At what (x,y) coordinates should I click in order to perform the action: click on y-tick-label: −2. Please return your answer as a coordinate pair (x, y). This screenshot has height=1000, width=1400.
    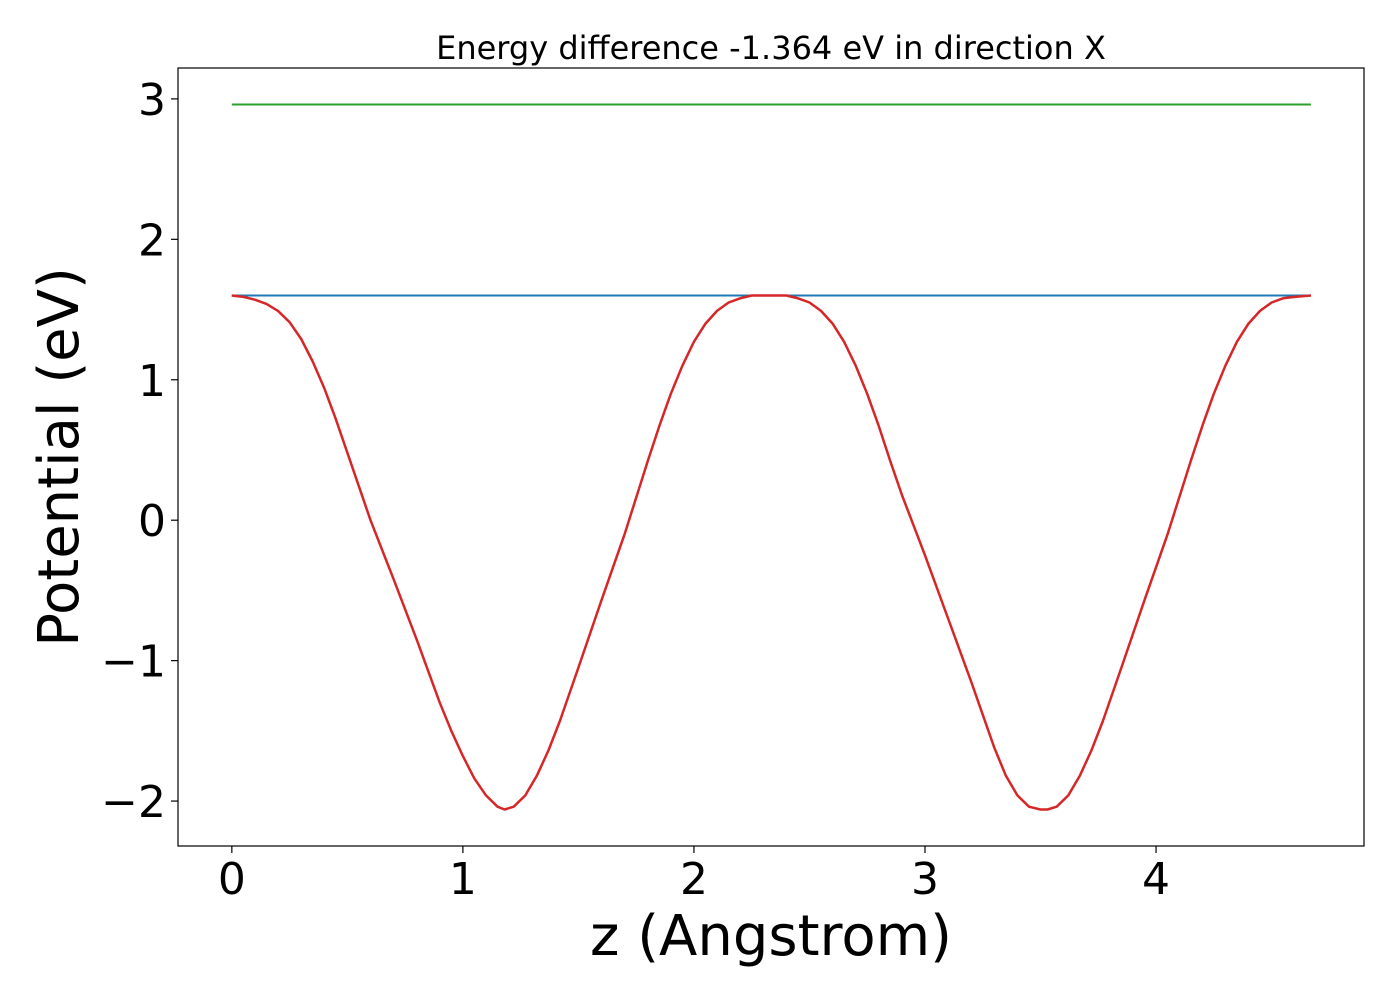
    Looking at the image, I should click on (133, 802).